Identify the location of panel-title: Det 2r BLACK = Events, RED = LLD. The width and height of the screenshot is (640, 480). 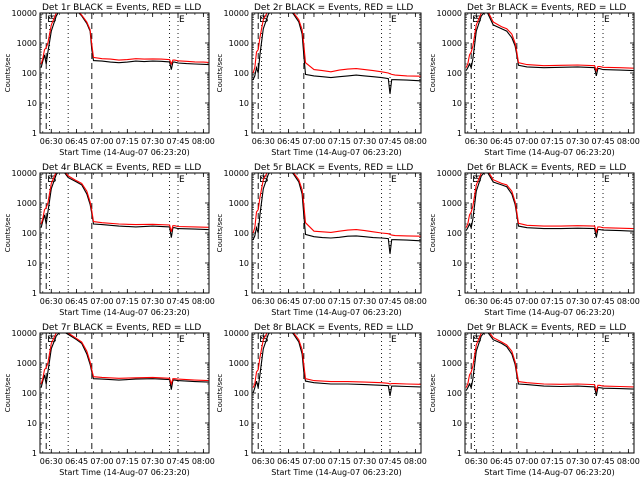
(333, 8).